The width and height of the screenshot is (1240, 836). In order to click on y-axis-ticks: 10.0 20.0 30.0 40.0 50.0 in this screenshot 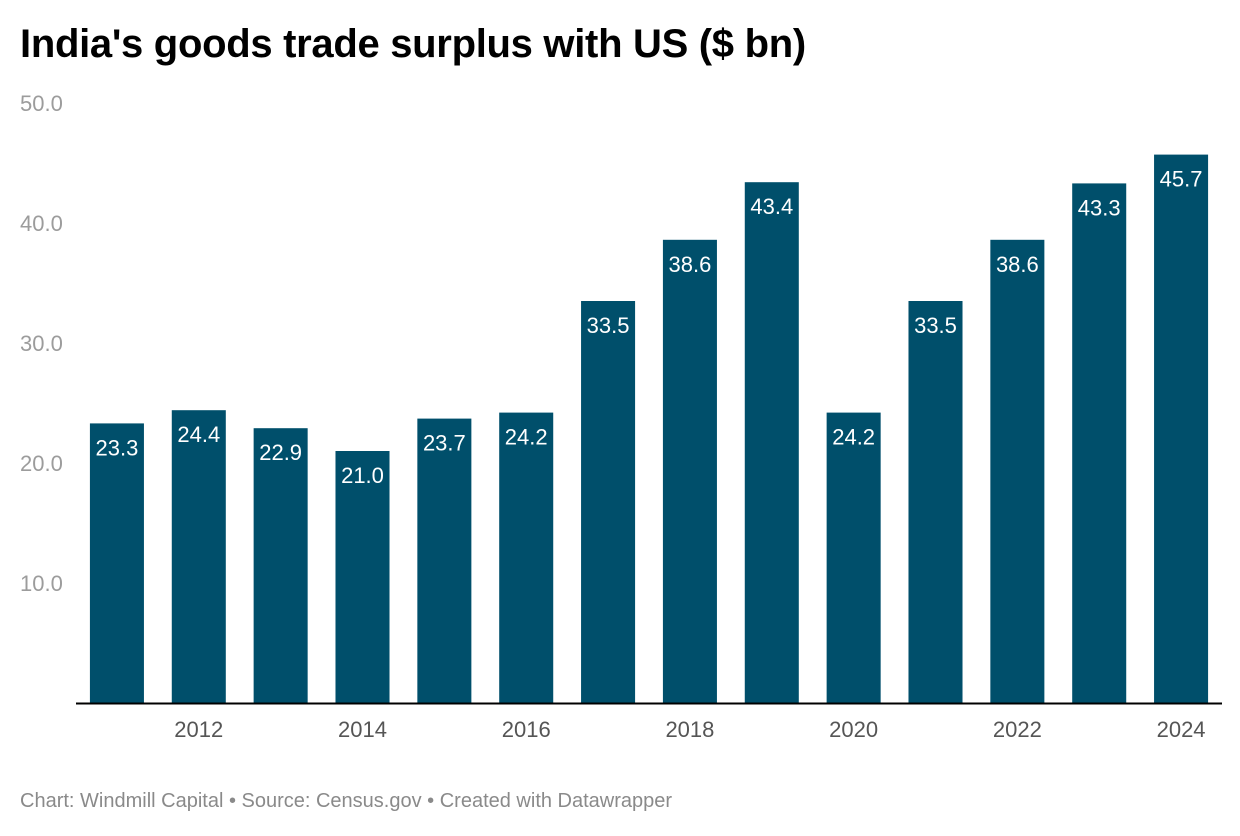, I will do `click(41, 343)`.